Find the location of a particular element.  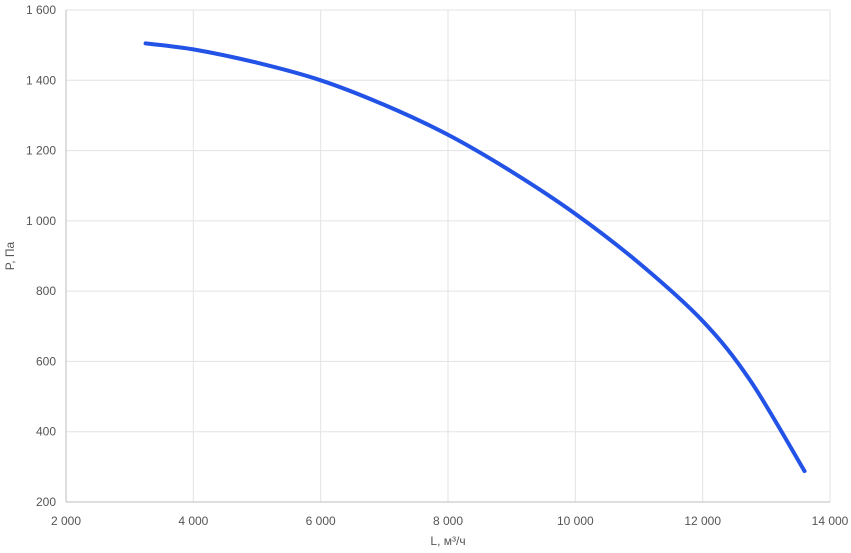

y-axis-title: P, Па is located at coordinates (10, 255).